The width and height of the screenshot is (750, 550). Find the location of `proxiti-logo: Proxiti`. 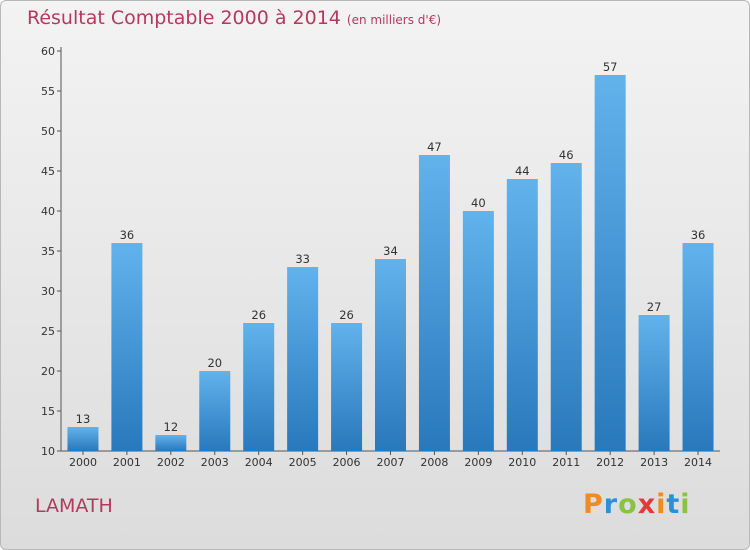

proxiti-logo: Proxiti is located at coordinates (637, 504).